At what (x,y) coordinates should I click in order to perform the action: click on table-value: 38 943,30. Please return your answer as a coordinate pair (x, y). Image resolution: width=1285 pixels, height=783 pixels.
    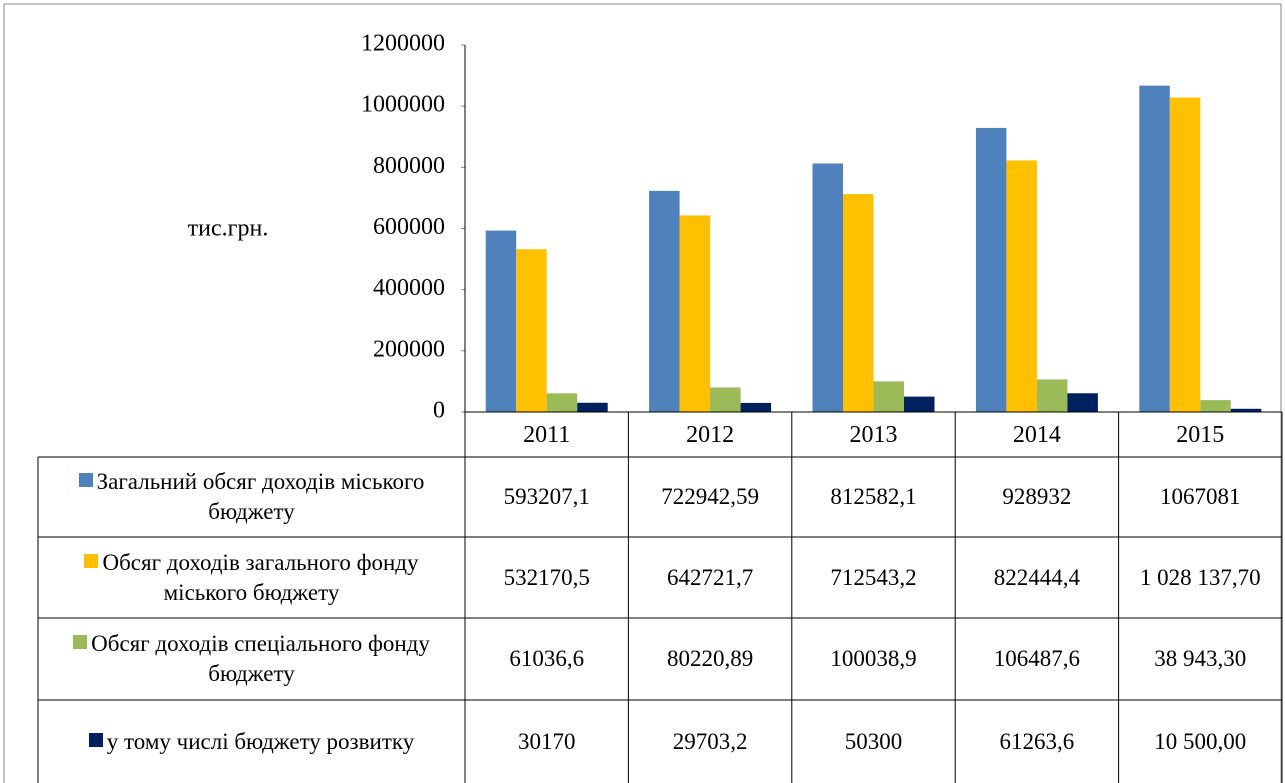
    Looking at the image, I should click on (1200, 658).